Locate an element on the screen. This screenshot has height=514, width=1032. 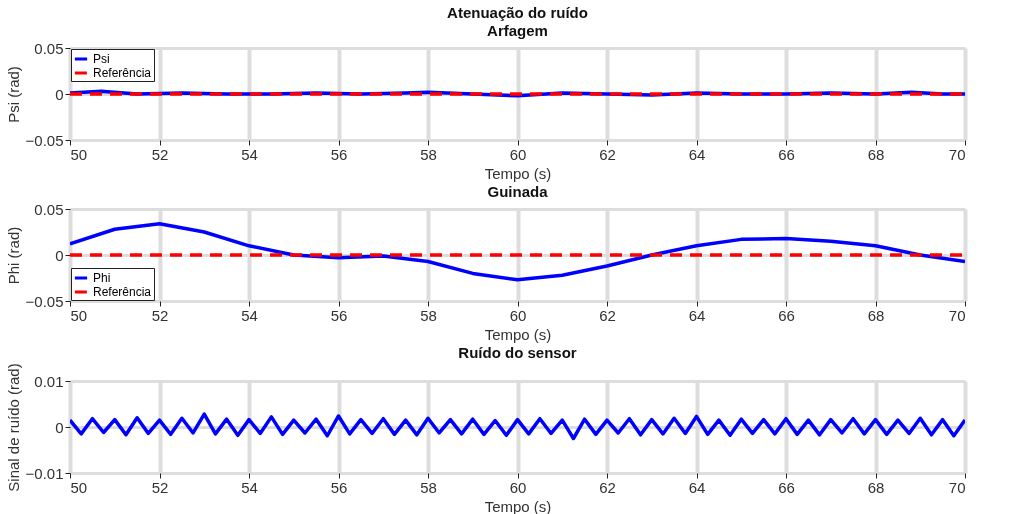
legend-label: Psi is located at coordinates (101, 59).